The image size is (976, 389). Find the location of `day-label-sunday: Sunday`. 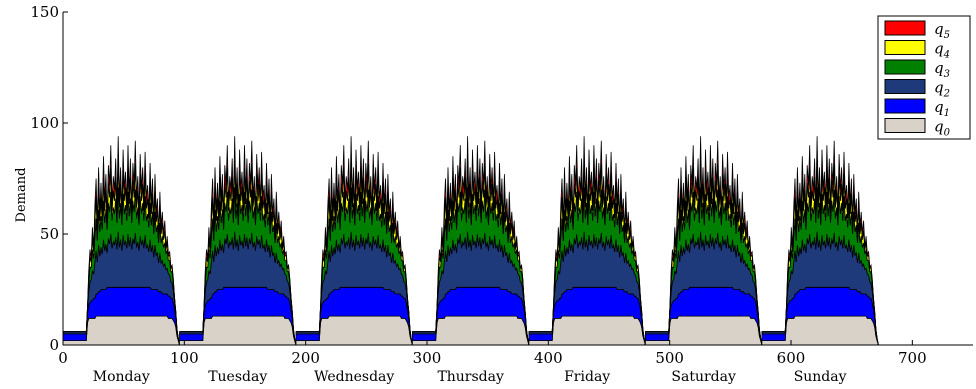

day-label-sunday: Sunday is located at coordinates (820, 377).